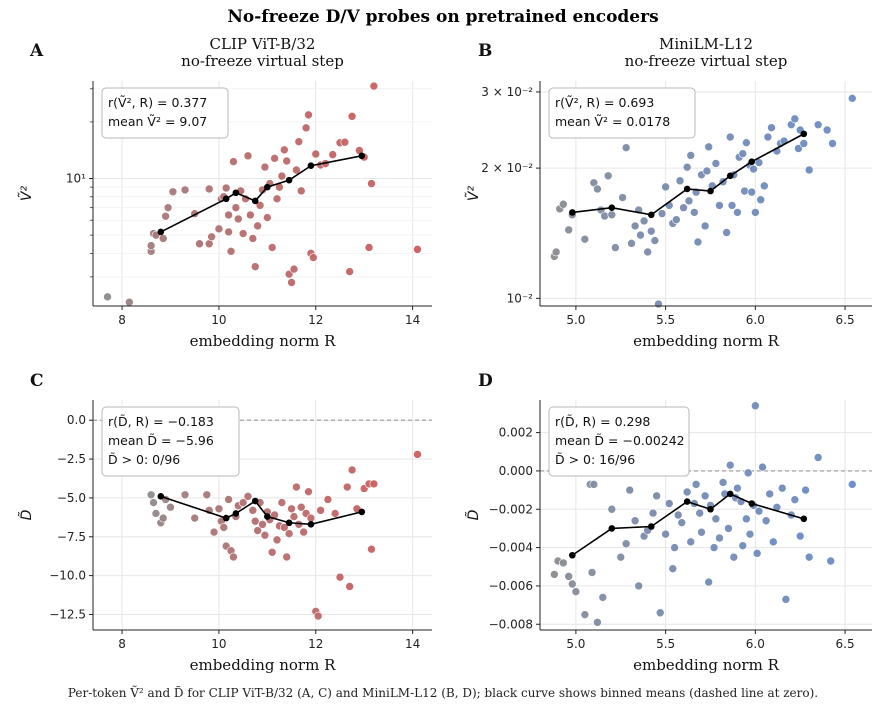  Describe the element at coordinates (575, 320) in the screenshot. I see `x-tick-label: 5.0` at that location.